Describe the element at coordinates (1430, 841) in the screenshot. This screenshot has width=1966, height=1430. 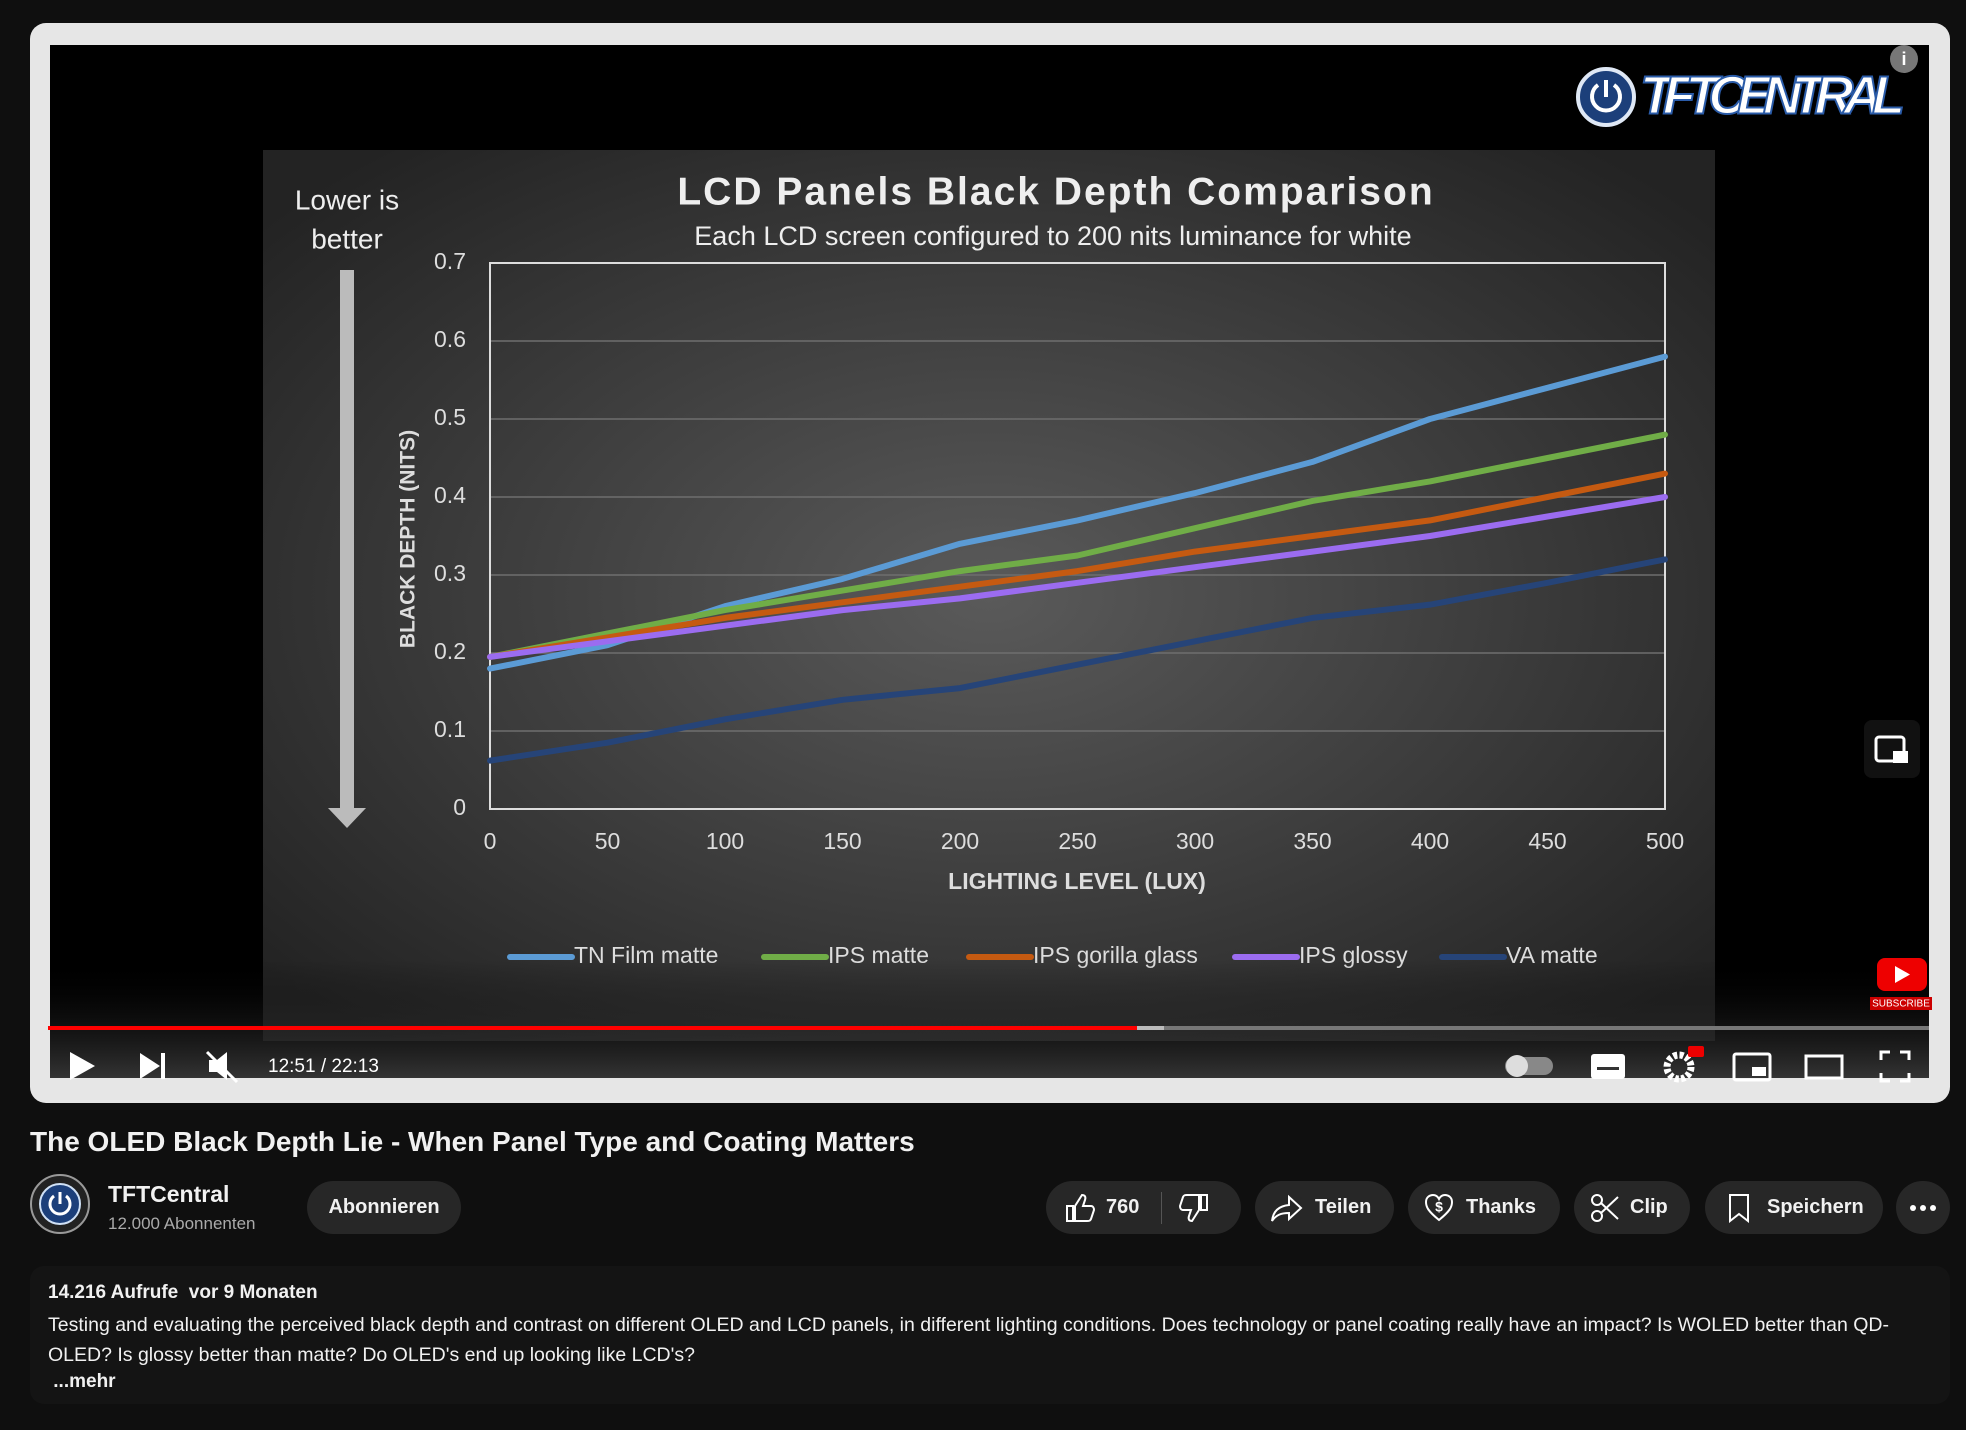
I see `x-tick-label: 400` at that location.